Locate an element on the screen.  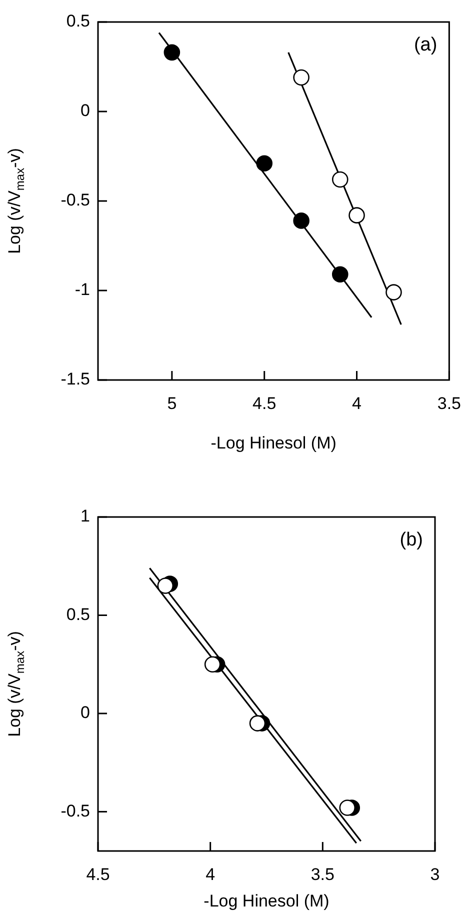
y-tick-label: 1 is located at coordinates (85, 516).